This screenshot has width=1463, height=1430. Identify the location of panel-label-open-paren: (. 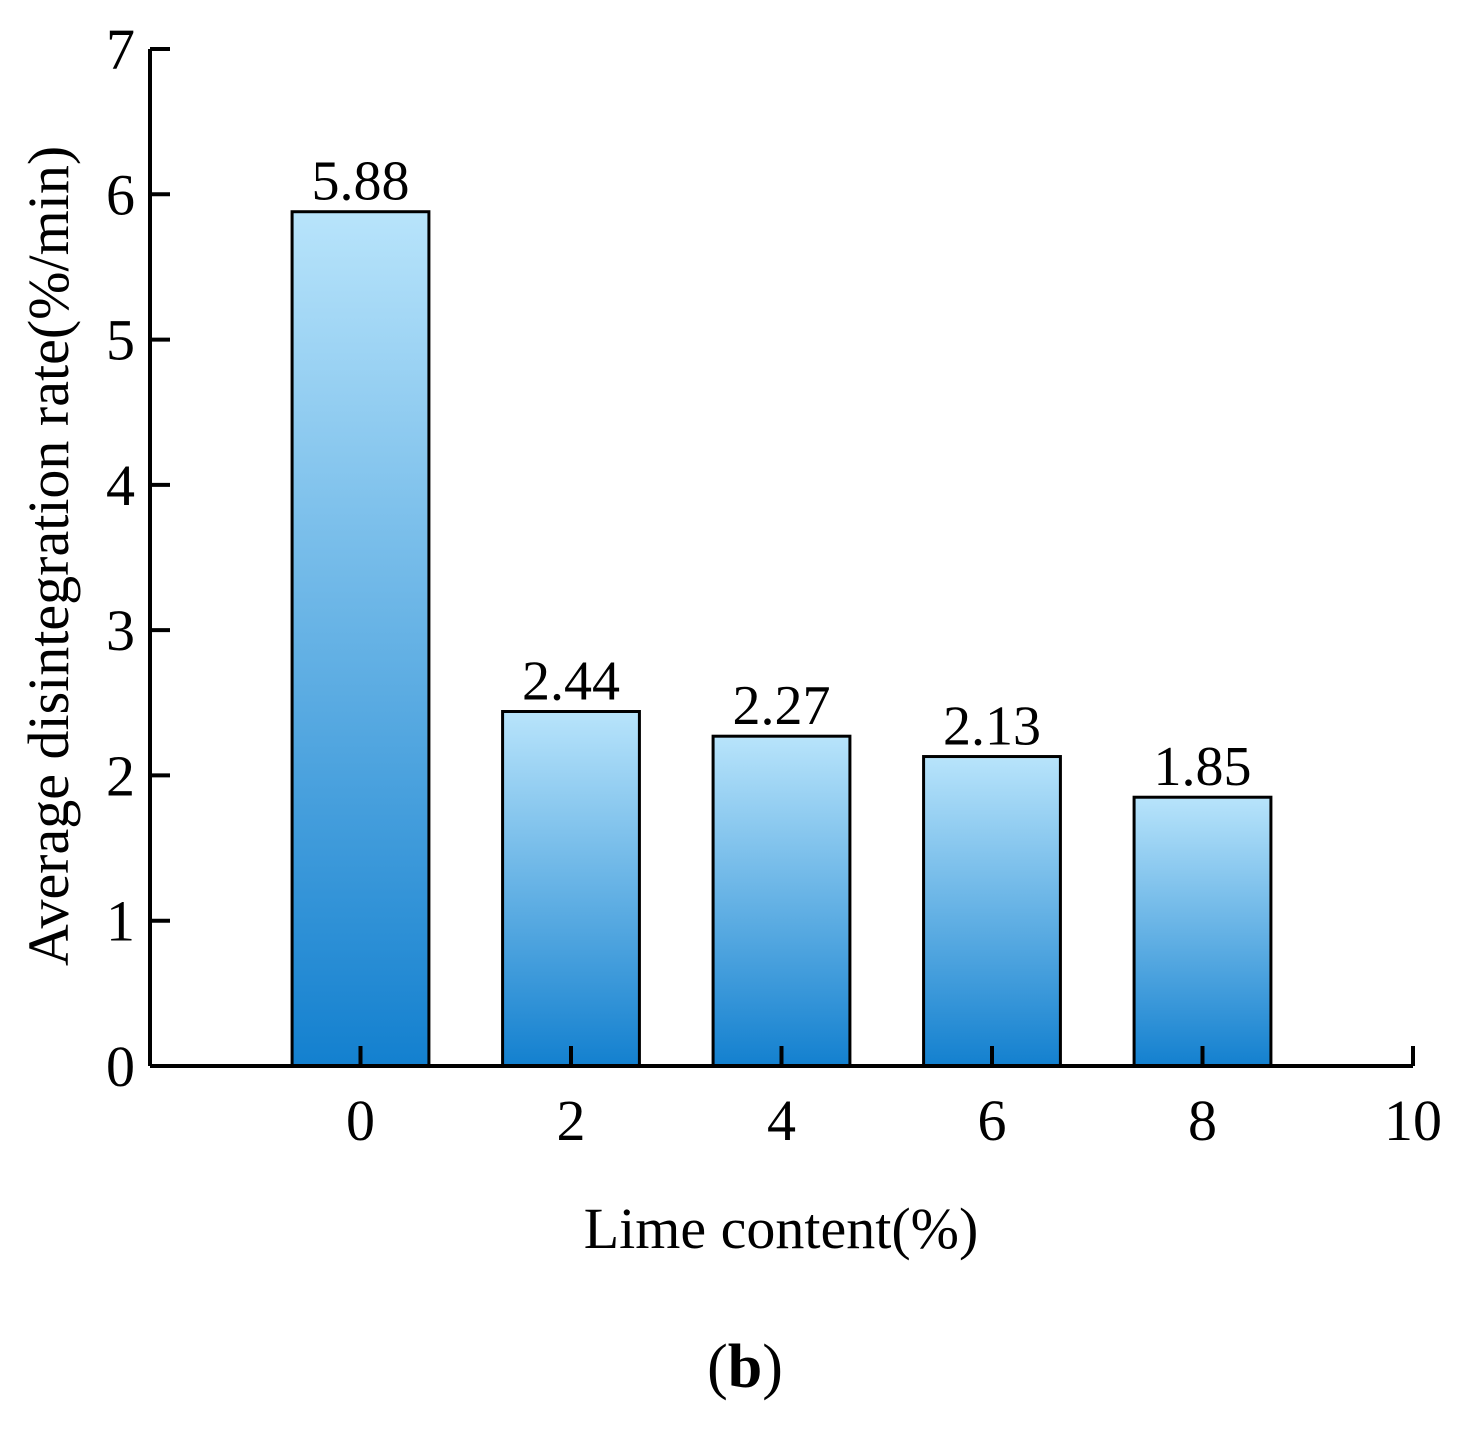
(717, 1367).